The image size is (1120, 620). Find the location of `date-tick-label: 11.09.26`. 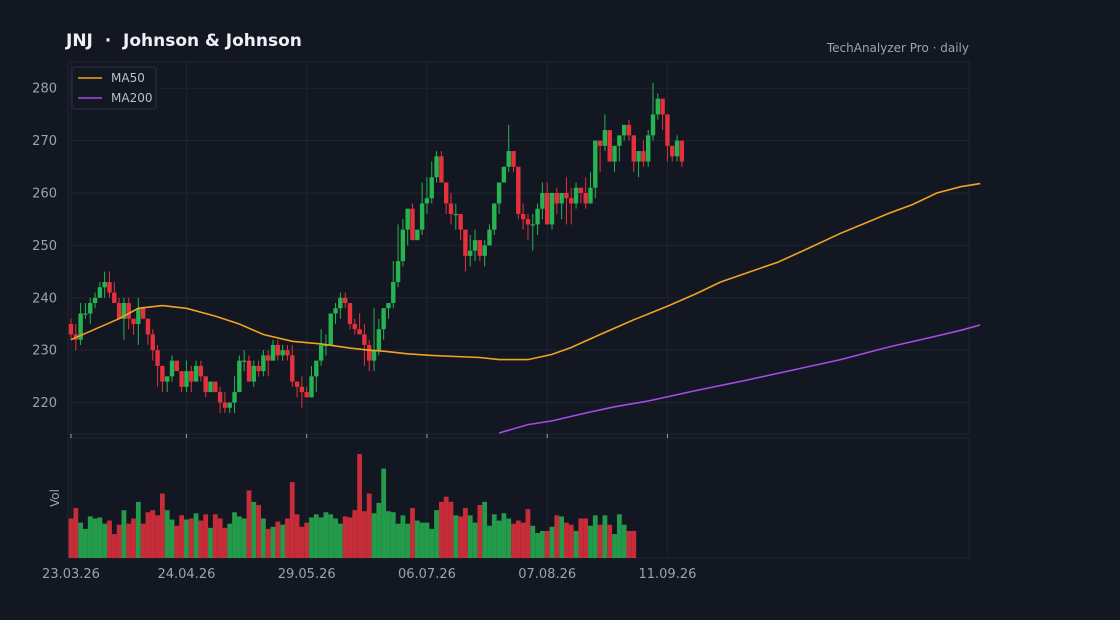

date-tick-label: 11.09.26 is located at coordinates (667, 574).